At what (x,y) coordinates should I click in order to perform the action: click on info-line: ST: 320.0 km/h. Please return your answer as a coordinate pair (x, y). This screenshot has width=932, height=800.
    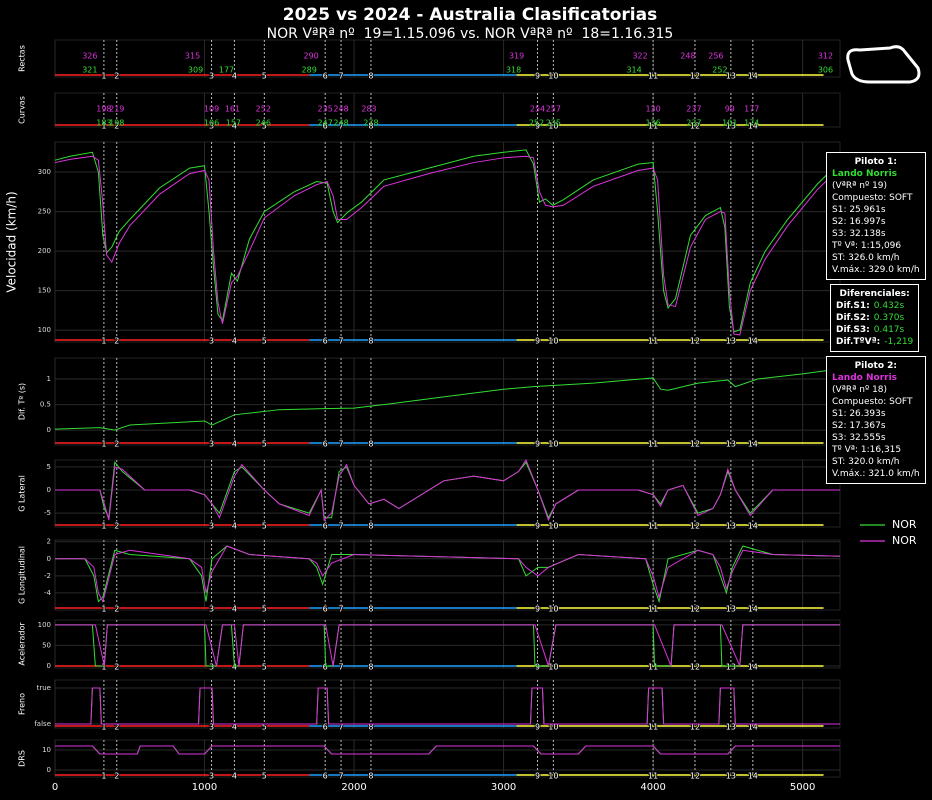
    Looking at the image, I should click on (866, 462).